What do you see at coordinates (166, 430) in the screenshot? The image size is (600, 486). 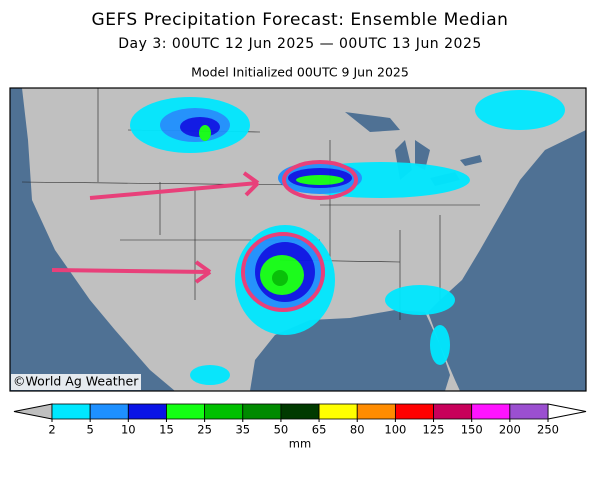 I see `colorbar-label: 15` at bounding box center [166, 430].